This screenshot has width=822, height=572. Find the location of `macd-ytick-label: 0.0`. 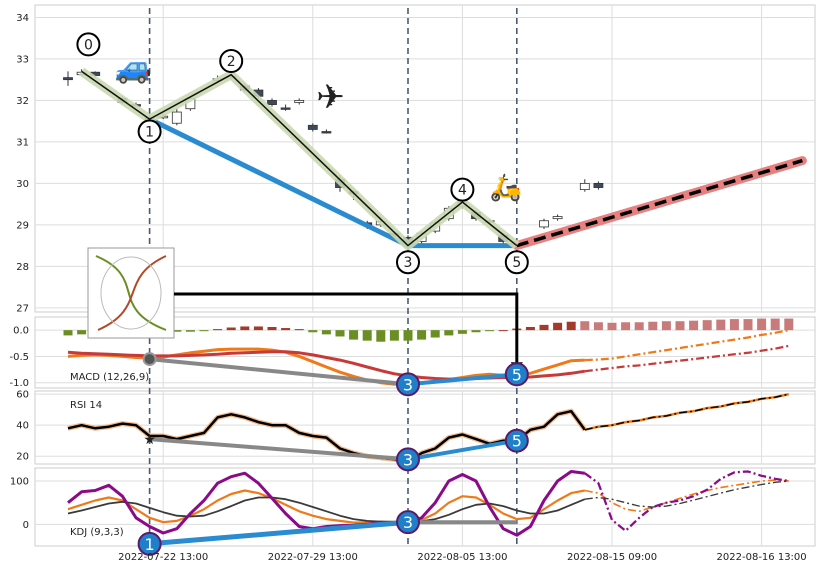

macd-ytick-label: 0.0 is located at coordinates (21, 331).